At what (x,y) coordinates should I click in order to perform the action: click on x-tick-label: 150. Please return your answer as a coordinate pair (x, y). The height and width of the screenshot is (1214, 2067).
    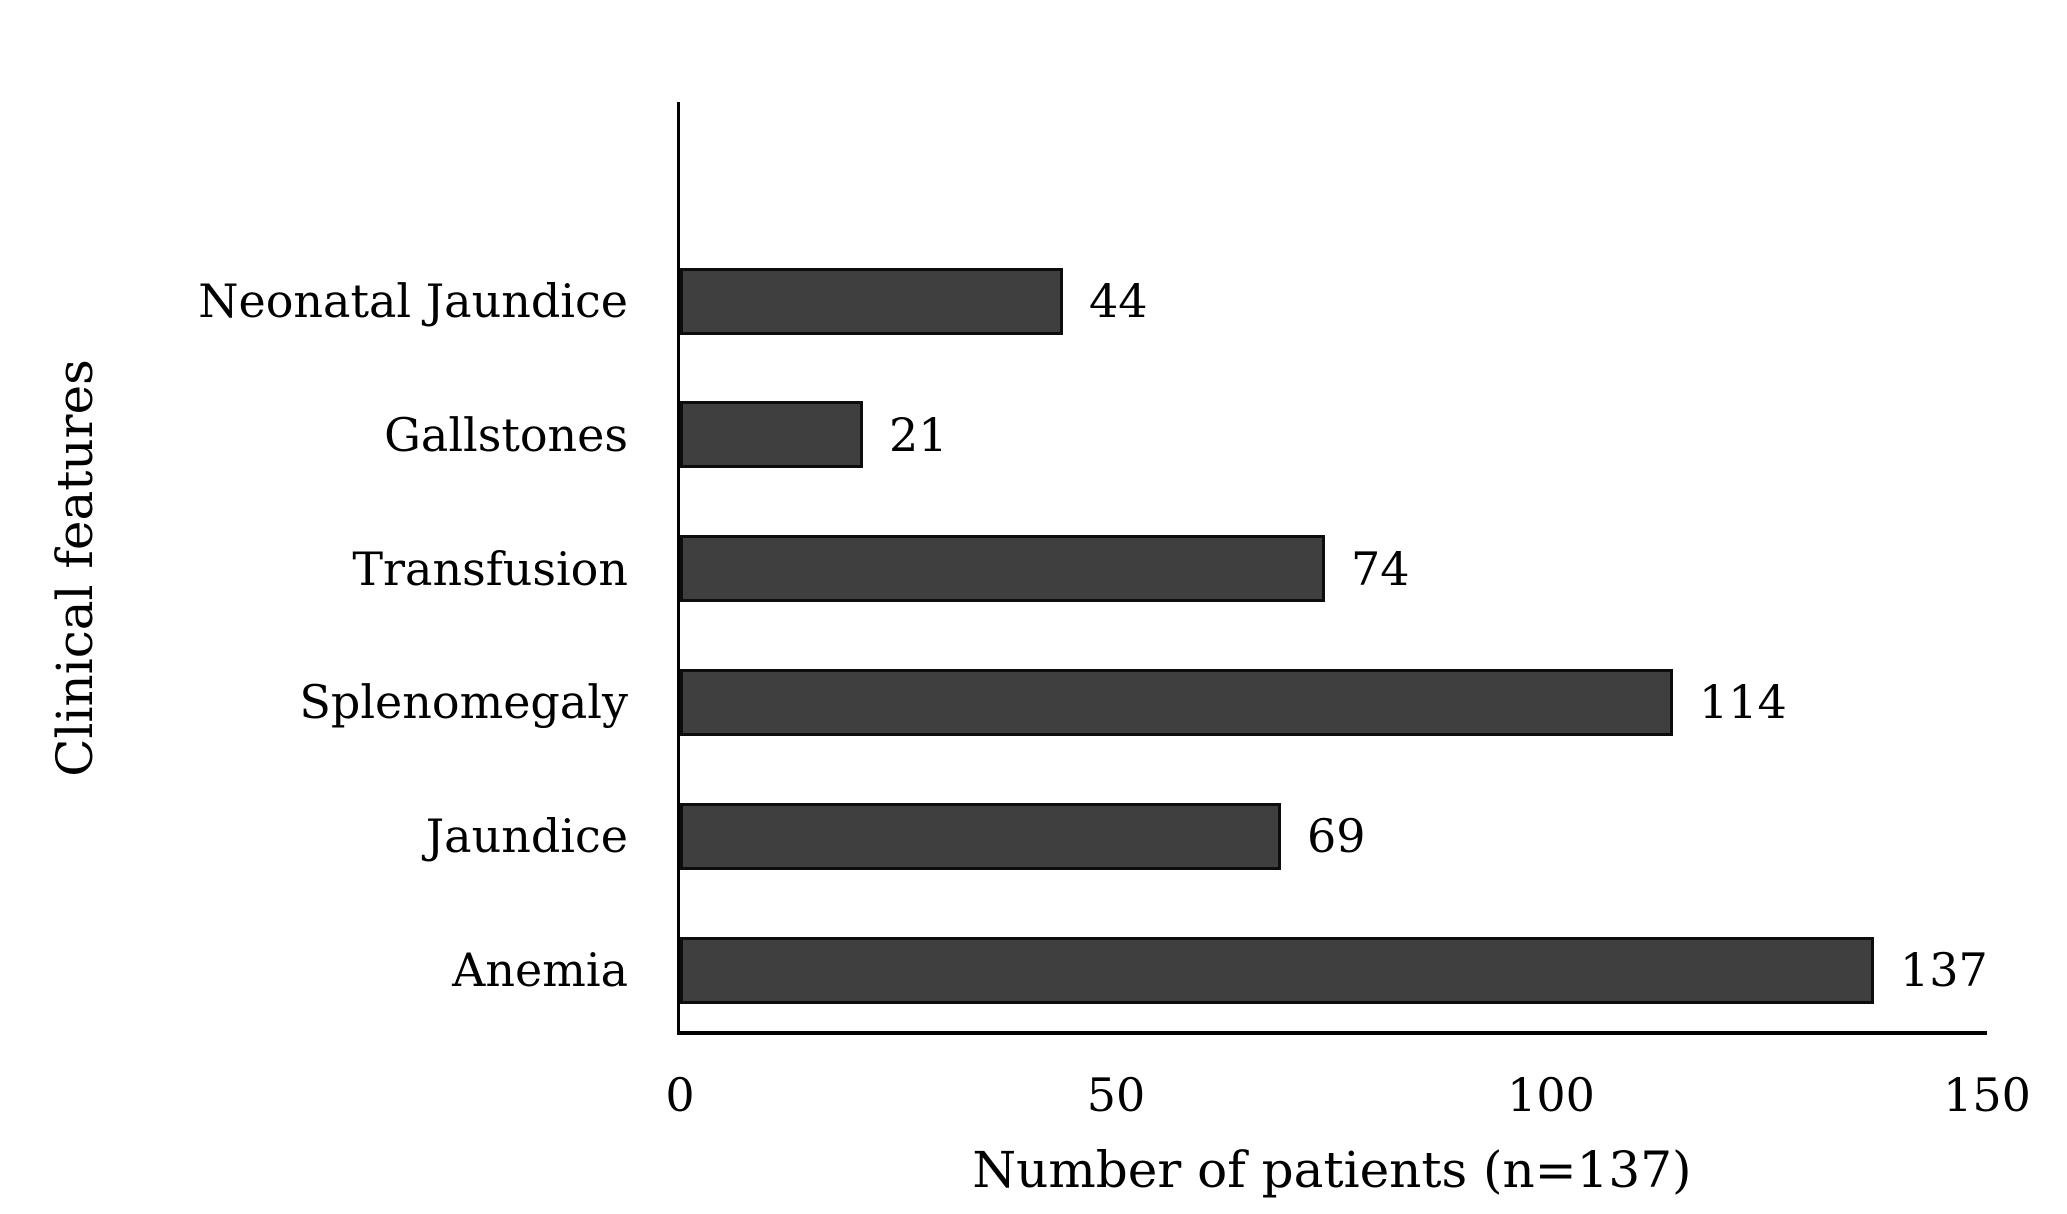
    Looking at the image, I should click on (1987, 1095).